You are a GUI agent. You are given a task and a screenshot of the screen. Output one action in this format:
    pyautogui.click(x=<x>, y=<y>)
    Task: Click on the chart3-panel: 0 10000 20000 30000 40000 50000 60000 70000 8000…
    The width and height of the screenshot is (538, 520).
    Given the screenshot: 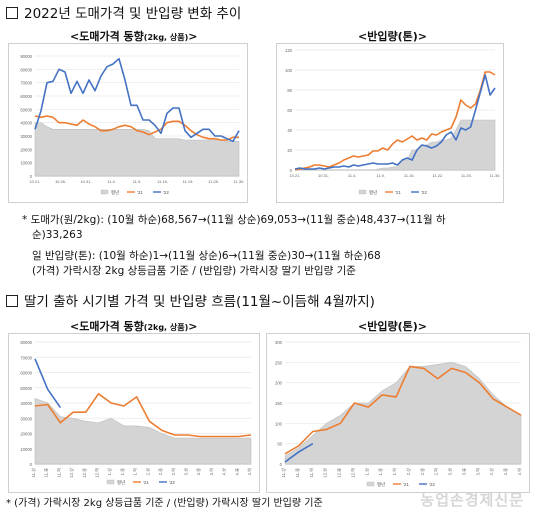 What is the action you would take?
    pyautogui.click(x=134, y=413)
    